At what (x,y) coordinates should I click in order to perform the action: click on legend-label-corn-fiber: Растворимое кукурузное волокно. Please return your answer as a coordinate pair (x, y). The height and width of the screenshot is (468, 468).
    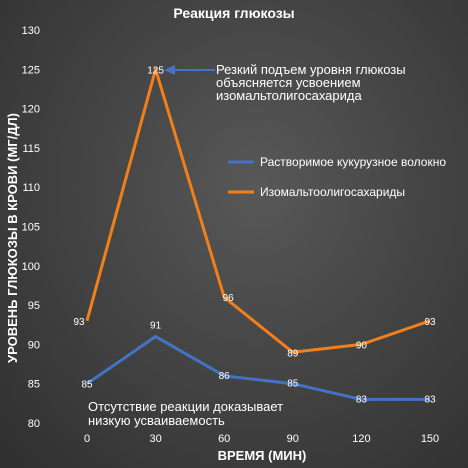
    Looking at the image, I should click on (353, 162).